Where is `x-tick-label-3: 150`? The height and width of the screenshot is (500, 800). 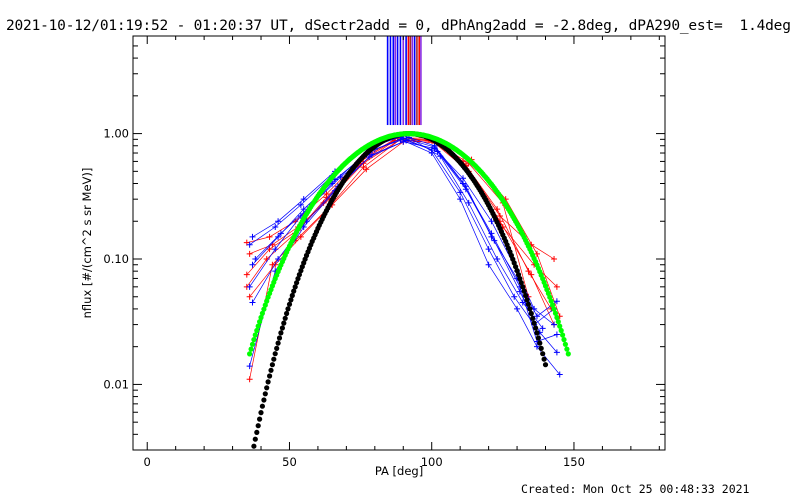 x-tick-label-3: 150 is located at coordinates (574, 462).